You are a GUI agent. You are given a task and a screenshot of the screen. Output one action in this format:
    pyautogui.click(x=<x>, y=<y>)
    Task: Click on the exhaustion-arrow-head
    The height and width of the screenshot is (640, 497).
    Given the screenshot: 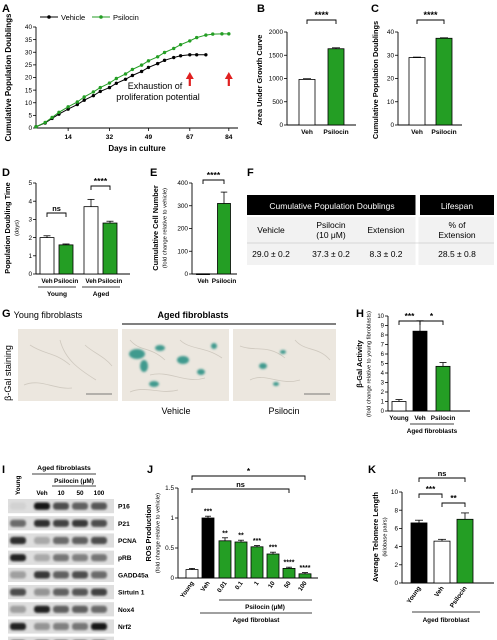 What is the action you would take?
    pyautogui.click(x=189, y=75)
    